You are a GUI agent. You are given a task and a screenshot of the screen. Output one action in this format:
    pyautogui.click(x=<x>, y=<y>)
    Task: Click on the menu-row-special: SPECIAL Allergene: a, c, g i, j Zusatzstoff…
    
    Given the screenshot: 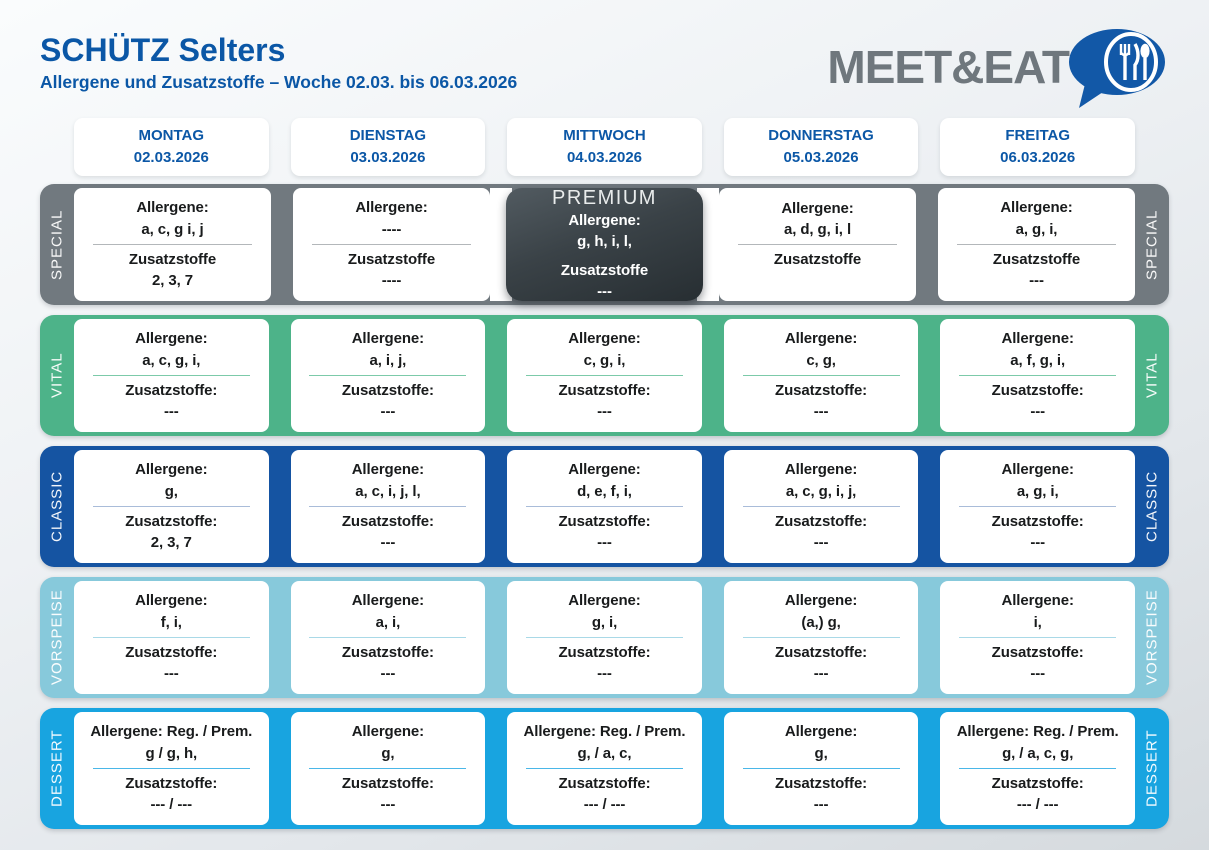 What is the action you would take?
    pyautogui.click(x=604, y=244)
    